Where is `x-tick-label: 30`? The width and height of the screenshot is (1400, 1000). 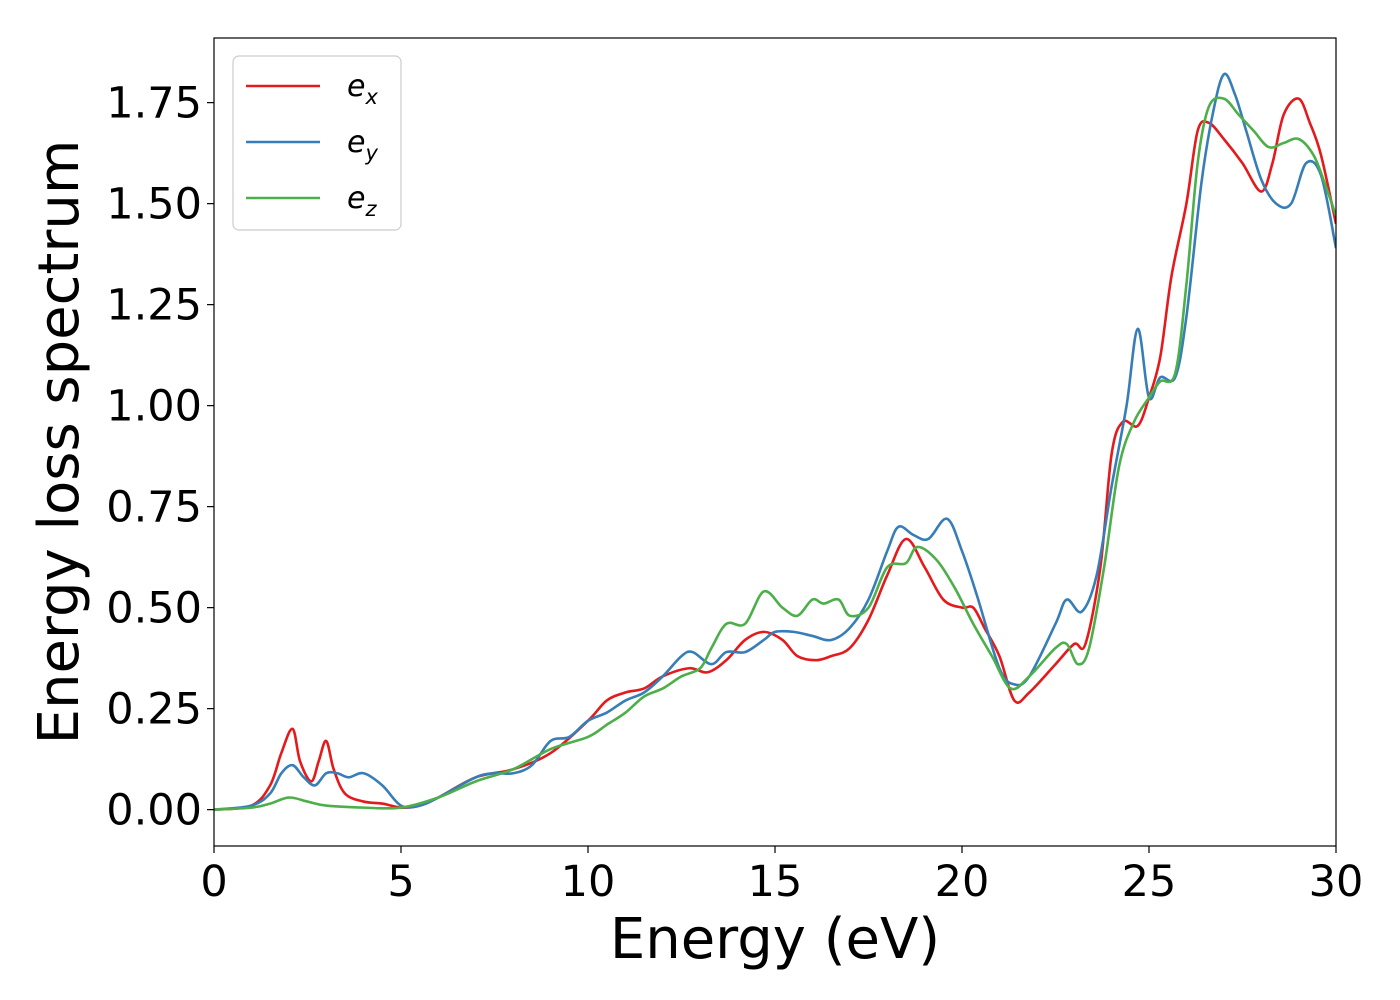 x-tick-label: 30 is located at coordinates (1336, 882).